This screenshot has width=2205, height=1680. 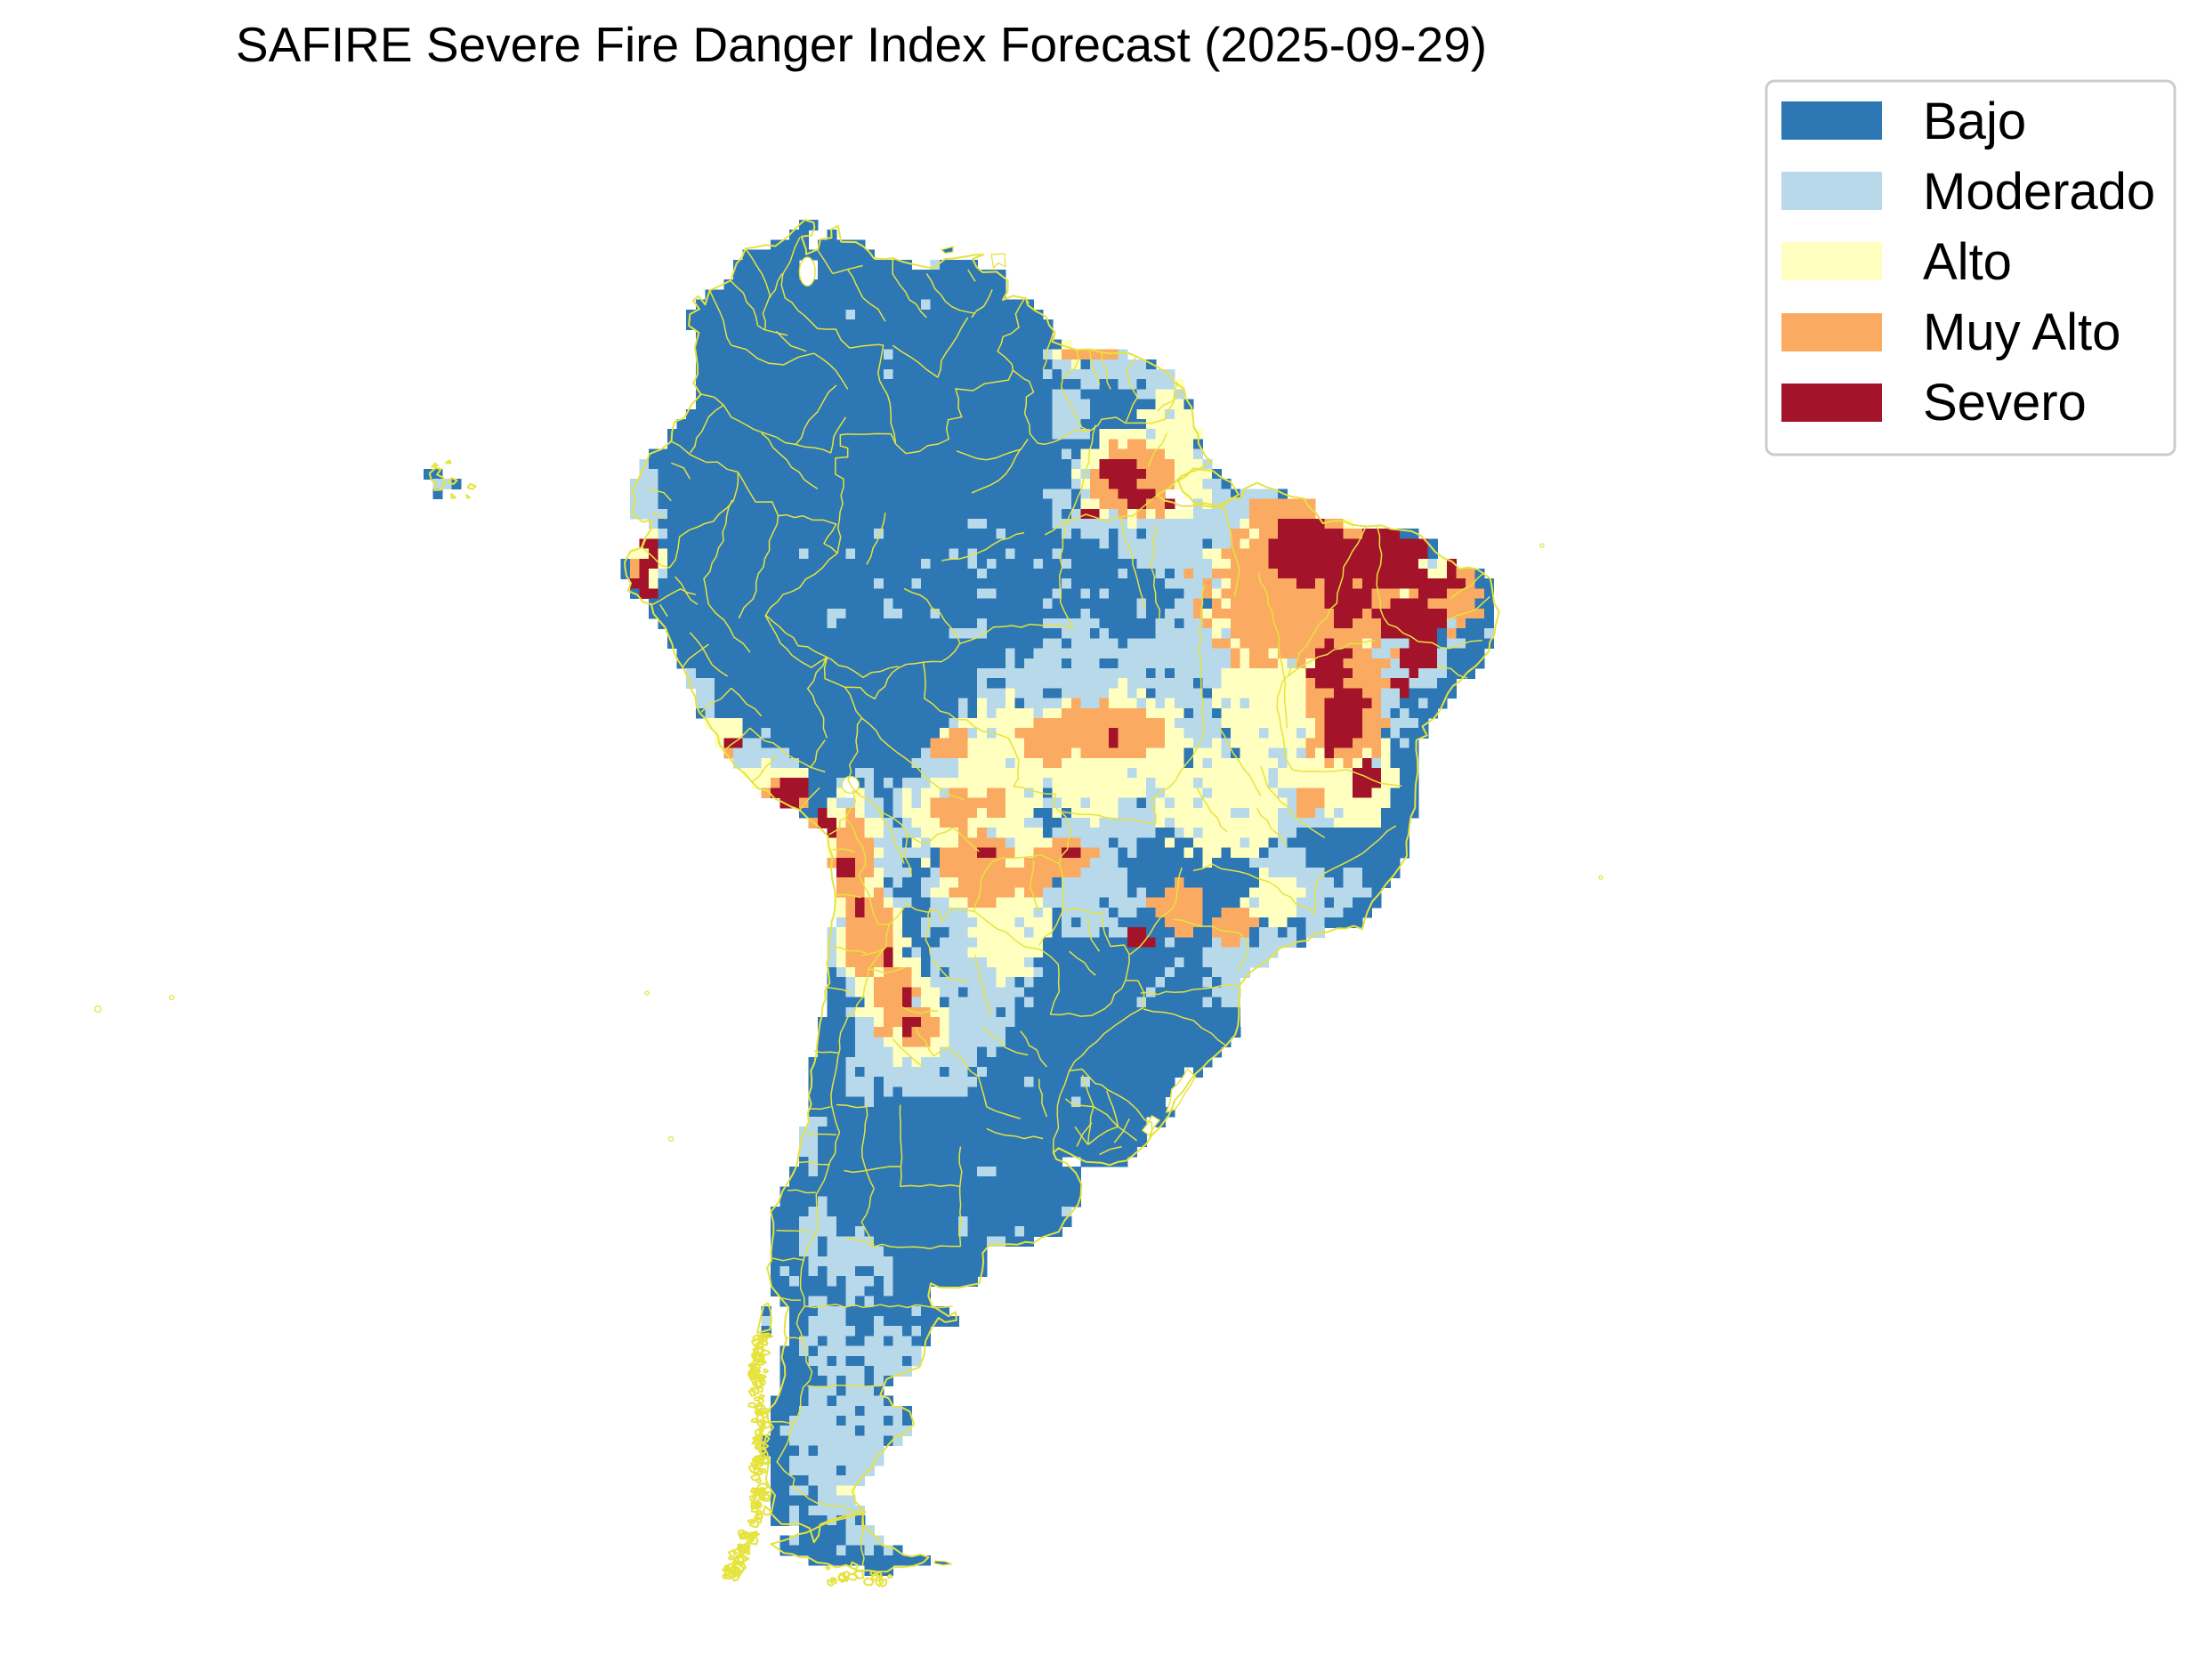 I want to click on svg-text: Muy Alto, so click(x=2021, y=332).